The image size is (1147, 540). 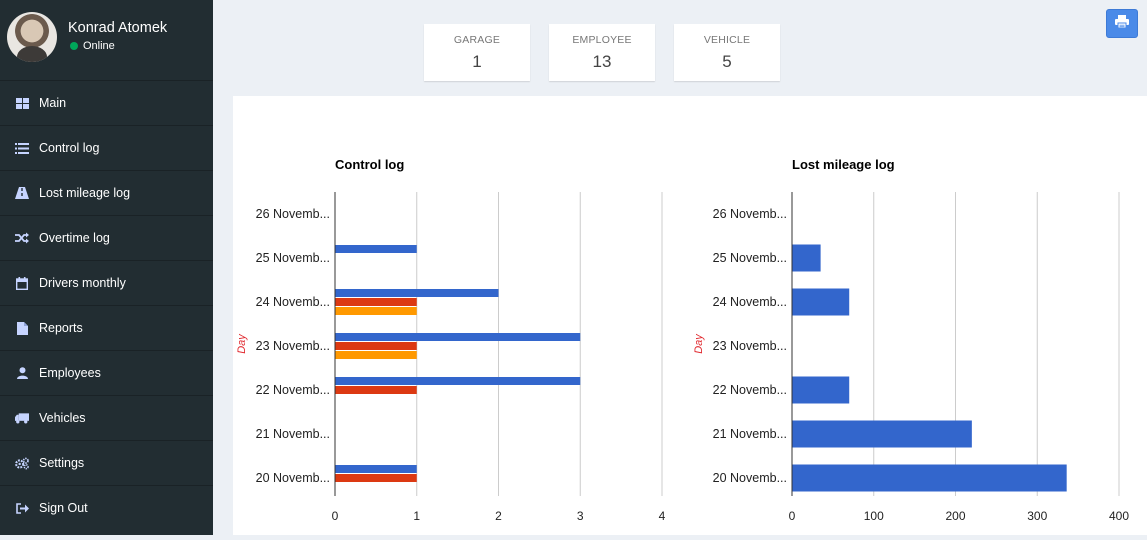 What do you see at coordinates (477, 61) in the screenshot?
I see `stat-value-garage: 1` at bounding box center [477, 61].